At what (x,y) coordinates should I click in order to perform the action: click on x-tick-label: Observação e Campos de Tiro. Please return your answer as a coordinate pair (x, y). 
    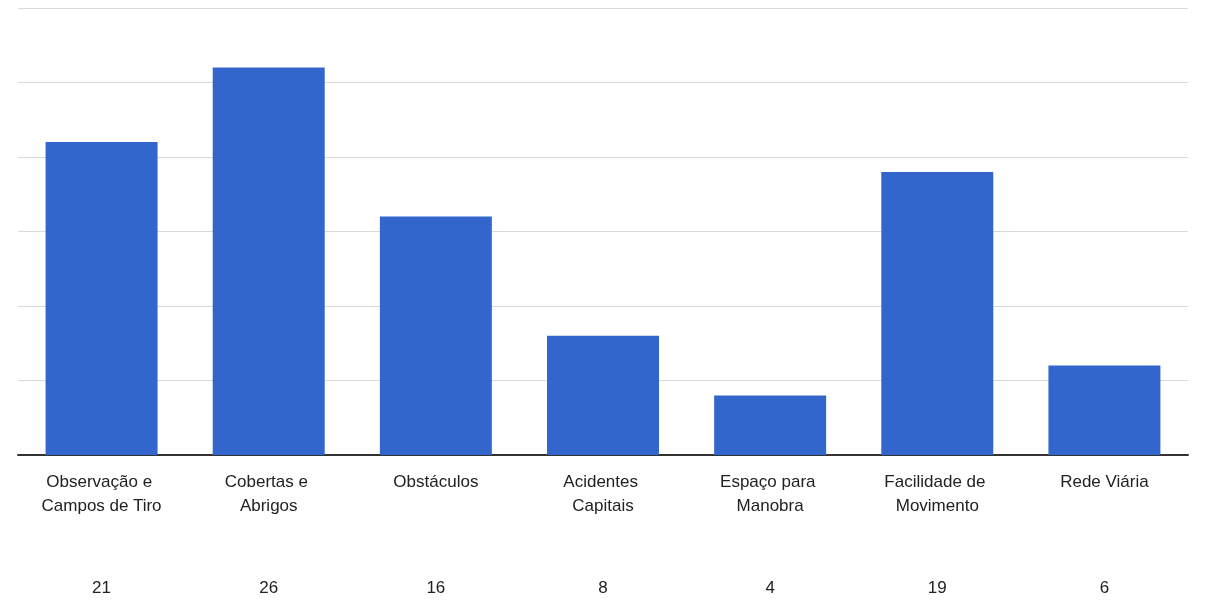
    Looking at the image, I should click on (101, 493).